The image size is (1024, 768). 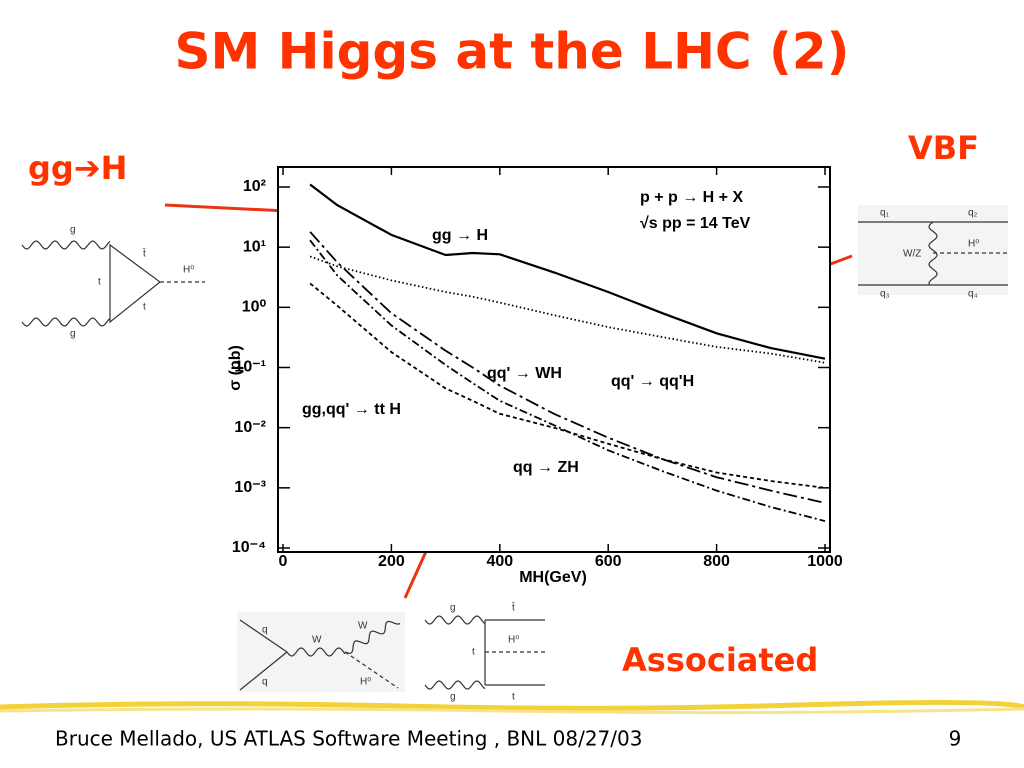 What do you see at coordinates (652, 381) in the screenshot?
I see `series-label: qq' → qq'H` at bounding box center [652, 381].